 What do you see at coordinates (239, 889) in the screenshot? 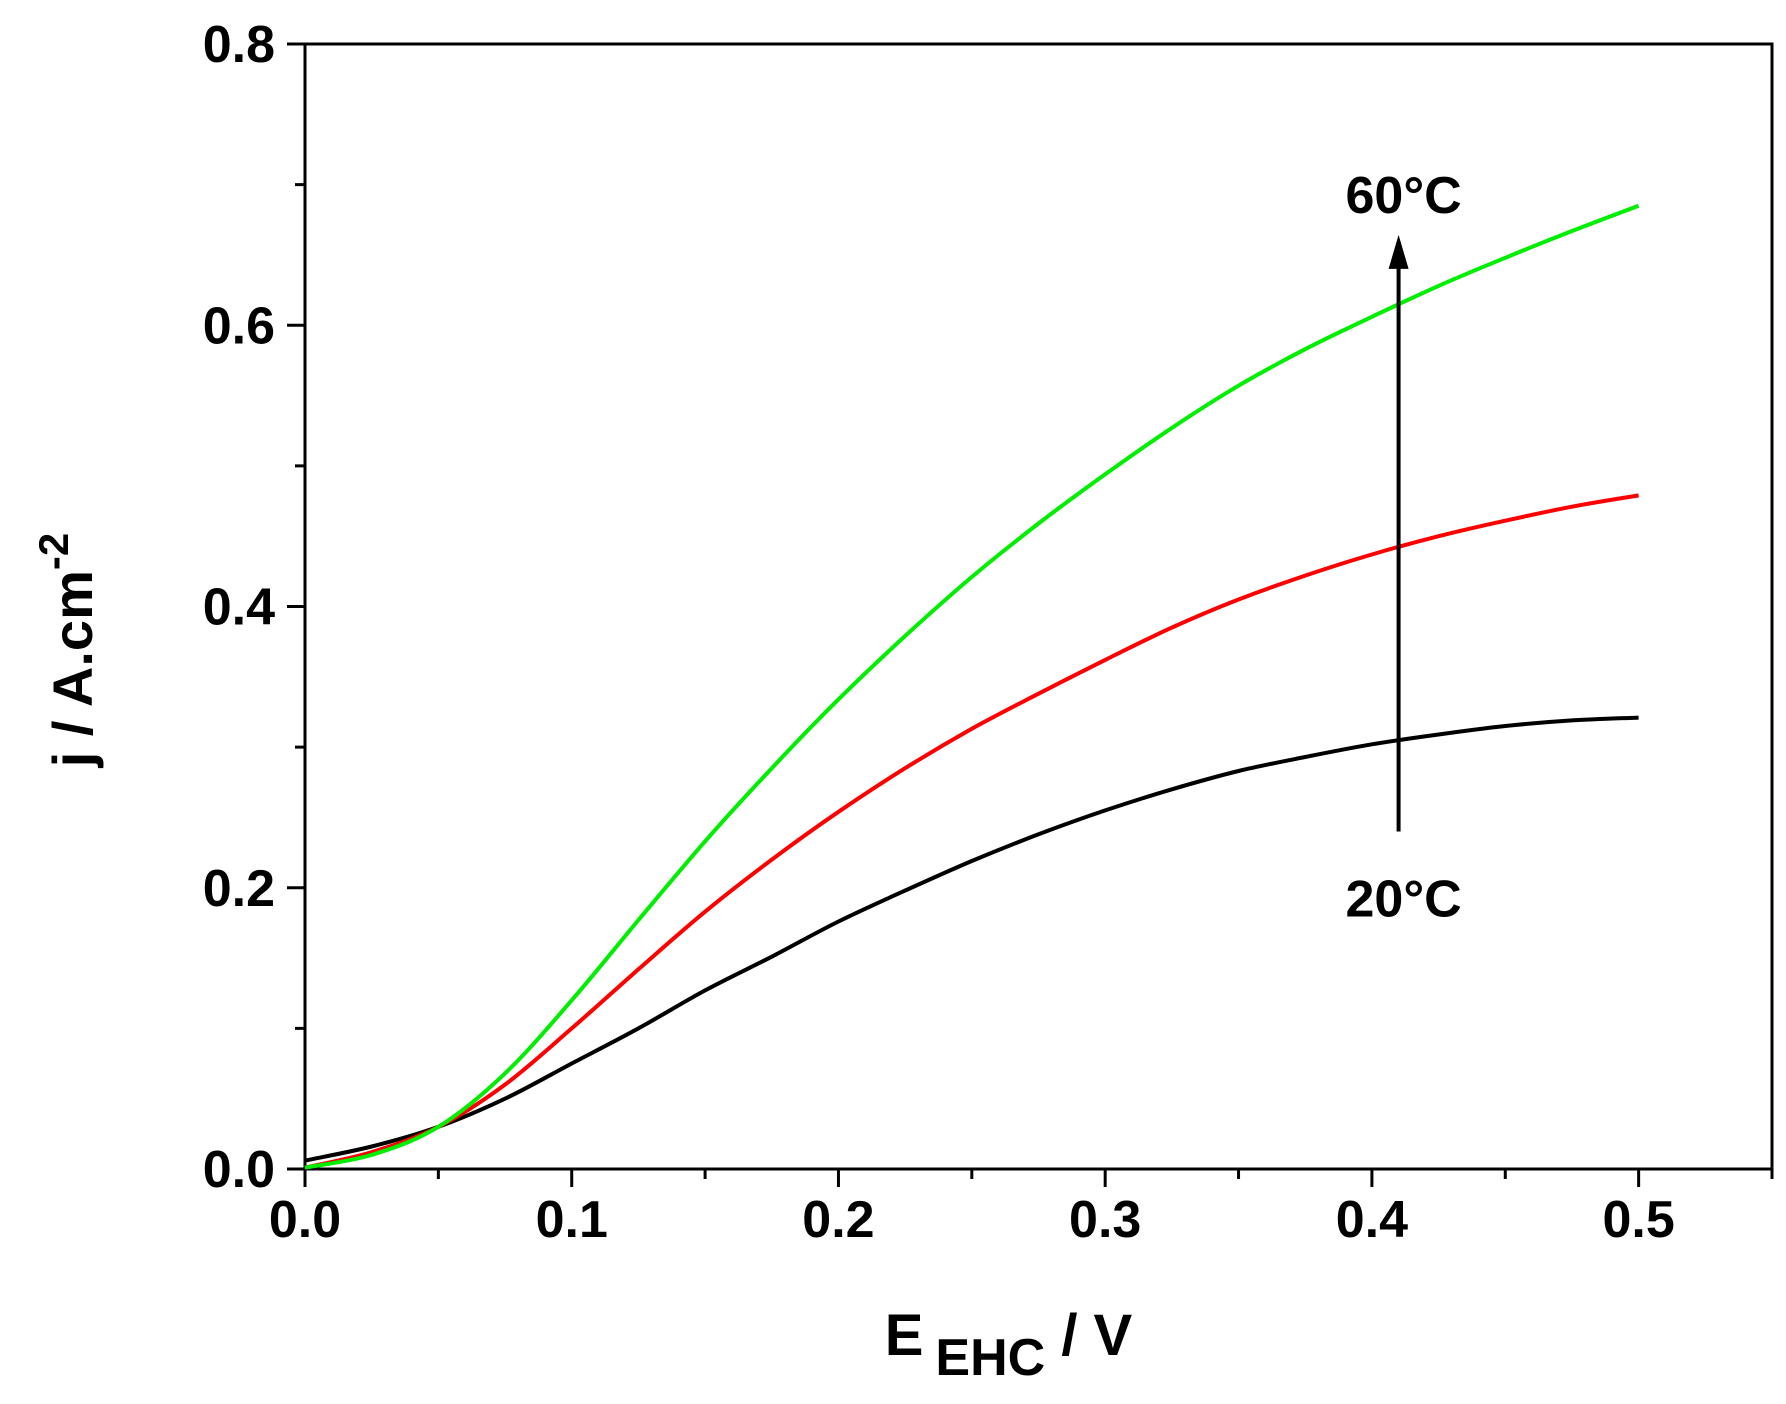
I see `y-tick-label: 0.2` at bounding box center [239, 889].